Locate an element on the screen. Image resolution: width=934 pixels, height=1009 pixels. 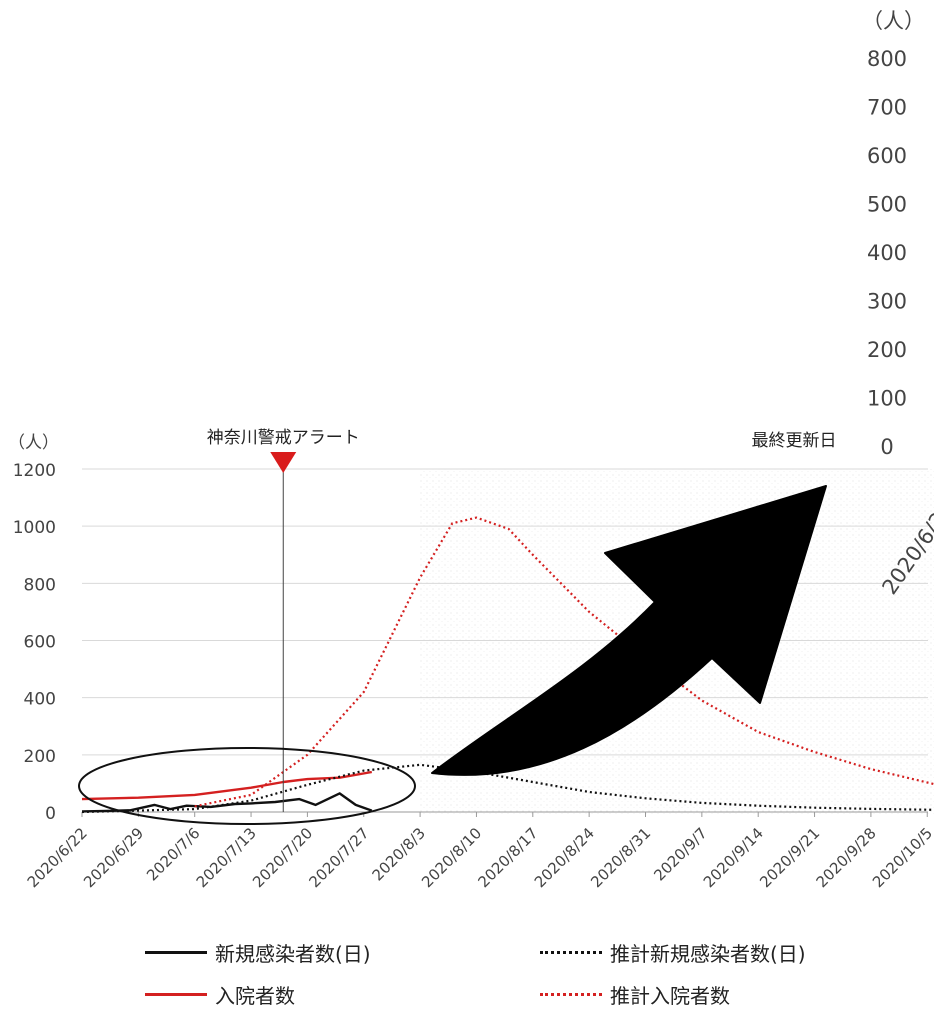
y-tick-label: 1200 is located at coordinates (34, 471).